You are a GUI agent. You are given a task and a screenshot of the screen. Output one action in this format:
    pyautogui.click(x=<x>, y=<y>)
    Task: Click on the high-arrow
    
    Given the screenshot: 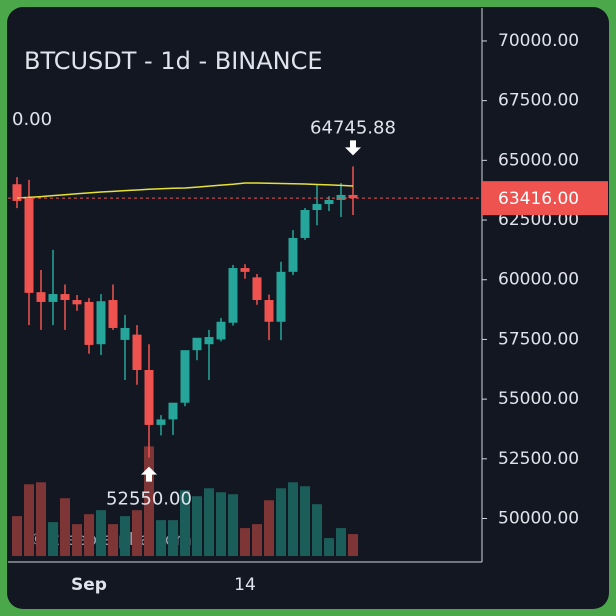 What is the action you would take?
    pyautogui.click(x=353, y=148)
    